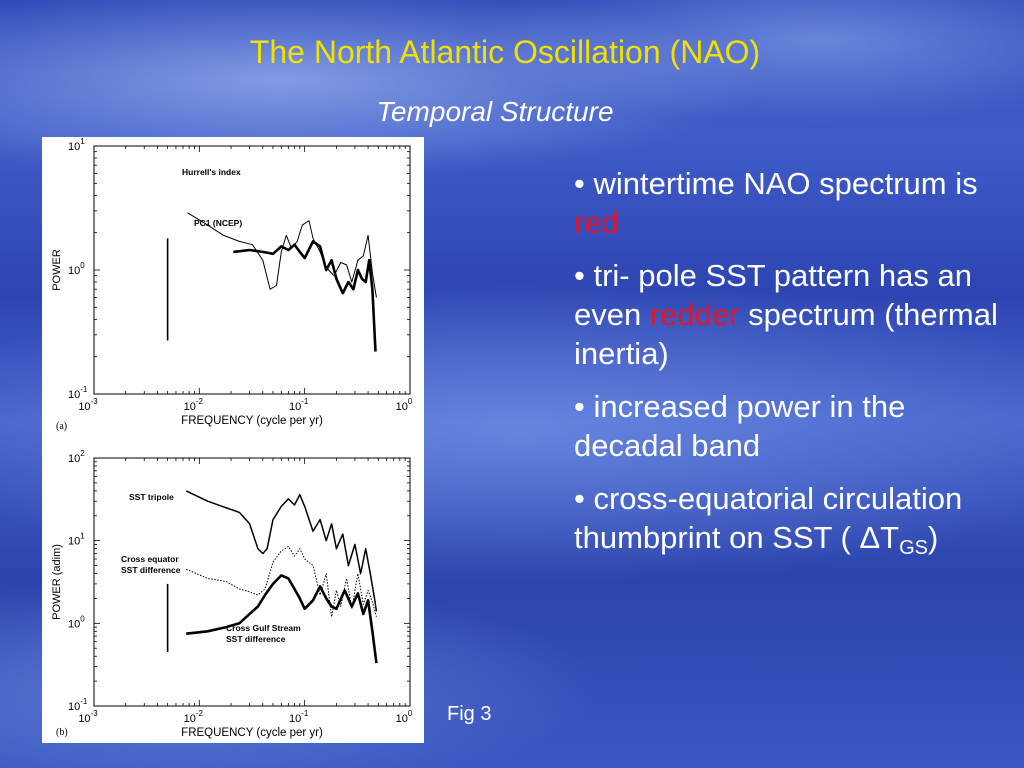 Image resolution: width=1024 pixels, height=768 pixels. Describe the element at coordinates (281, 582) in the screenshot. I see `series-line-cross-equator-sst-difference` at that location.